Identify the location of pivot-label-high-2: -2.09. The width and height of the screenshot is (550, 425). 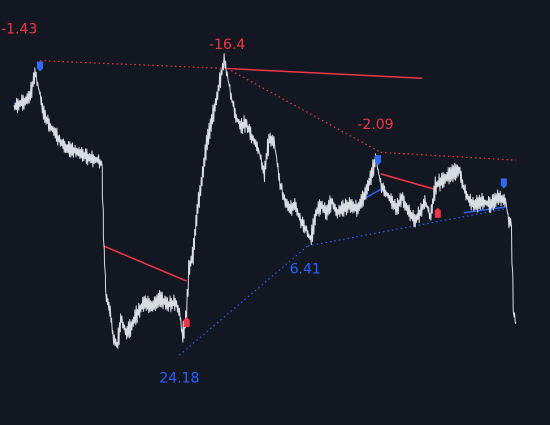
(375, 125).